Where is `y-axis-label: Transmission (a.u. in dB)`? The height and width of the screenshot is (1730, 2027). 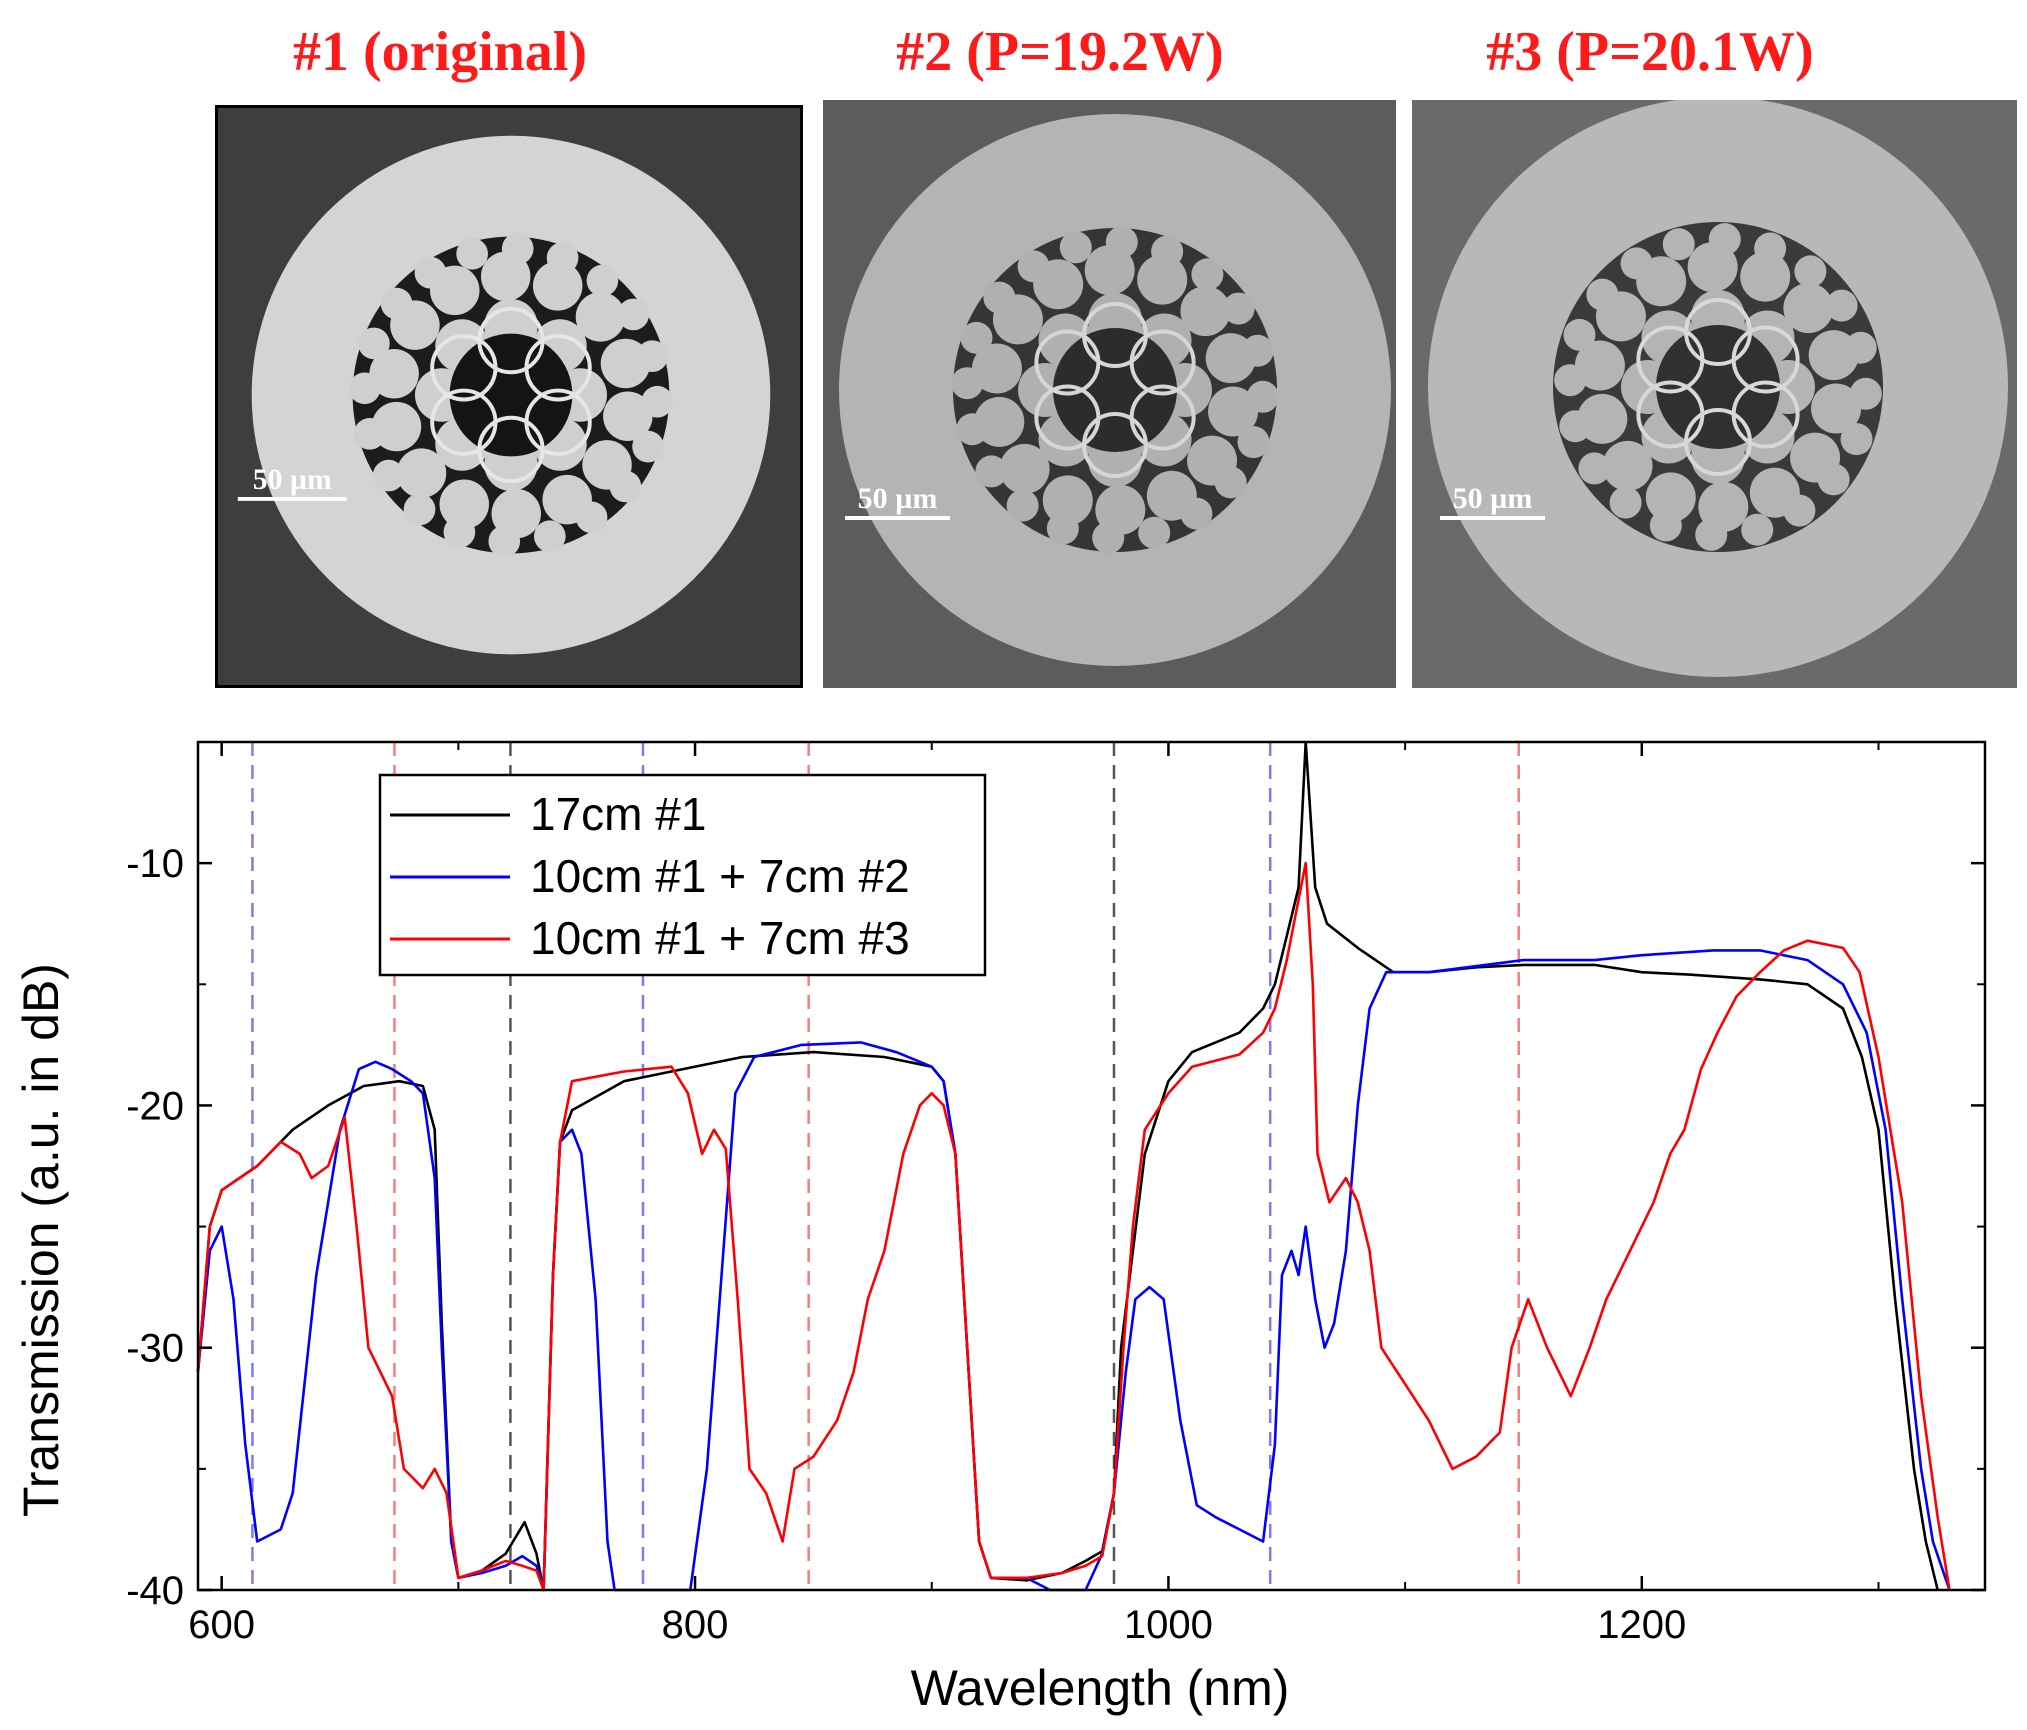 y-axis-label: Transmission (a.u. in dB) is located at coordinates (41, 1240).